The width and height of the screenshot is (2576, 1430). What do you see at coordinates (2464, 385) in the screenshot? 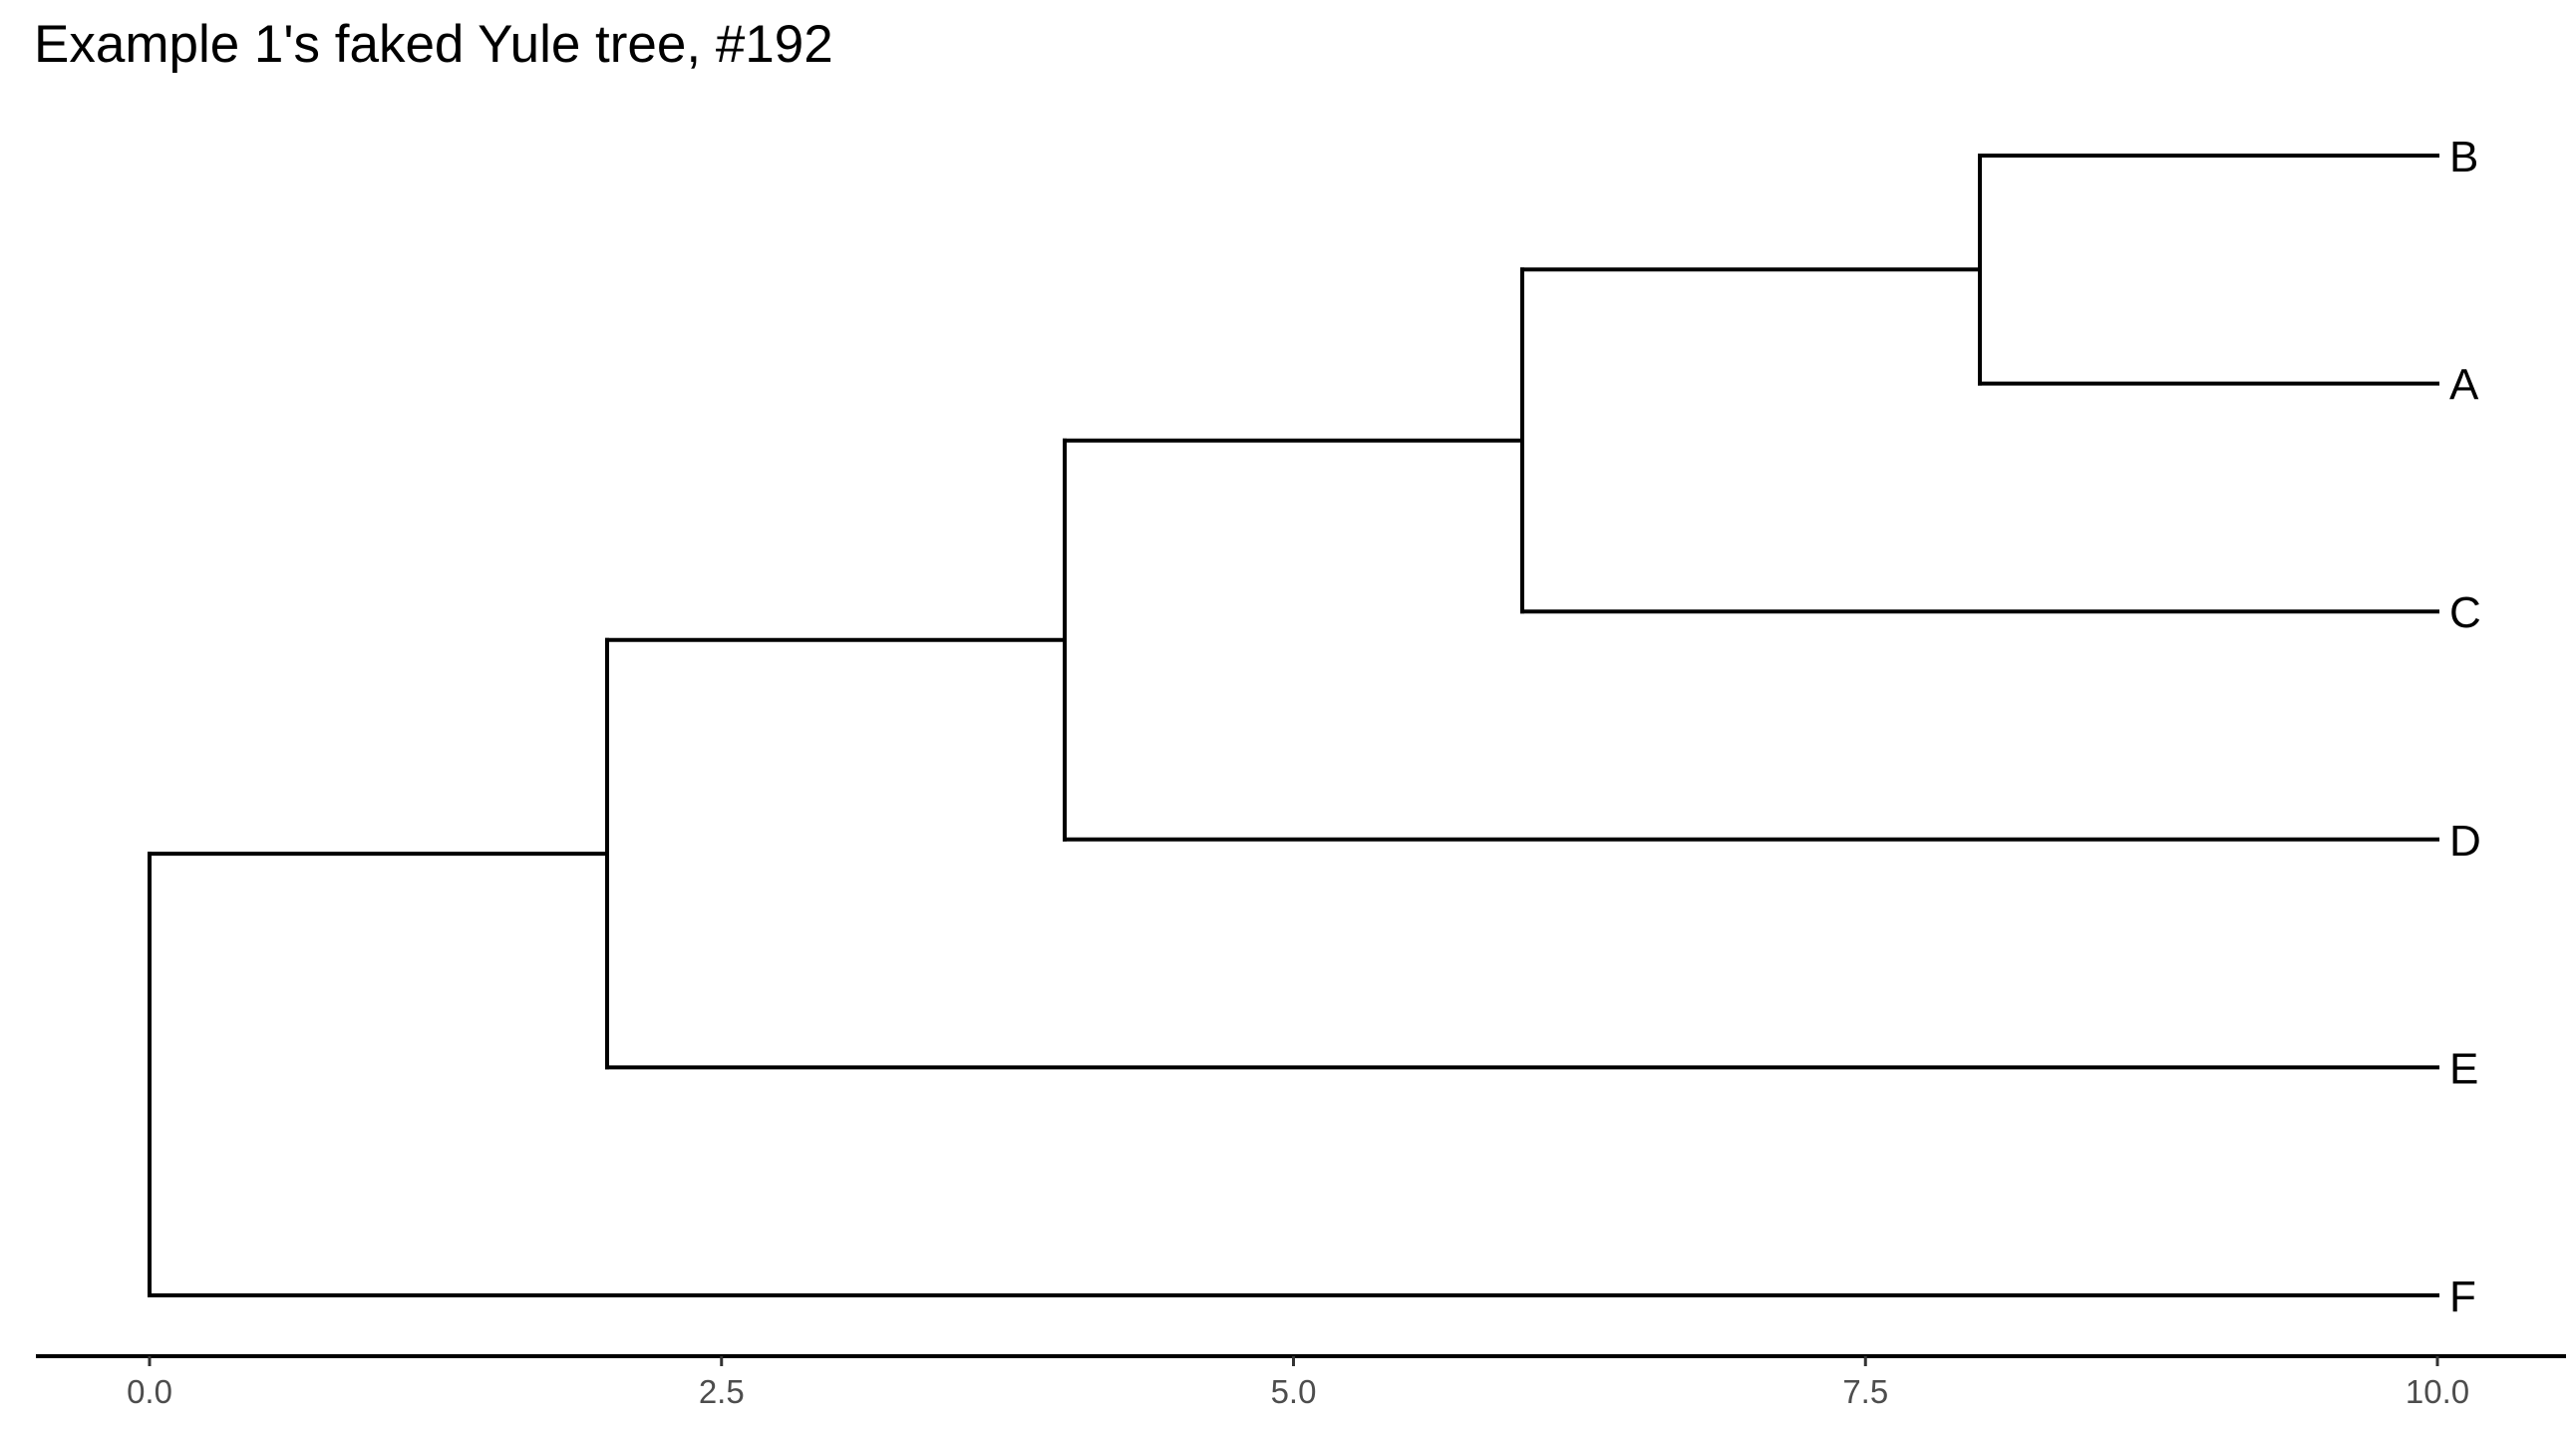
I see `tip-label-A: A` at bounding box center [2464, 385].